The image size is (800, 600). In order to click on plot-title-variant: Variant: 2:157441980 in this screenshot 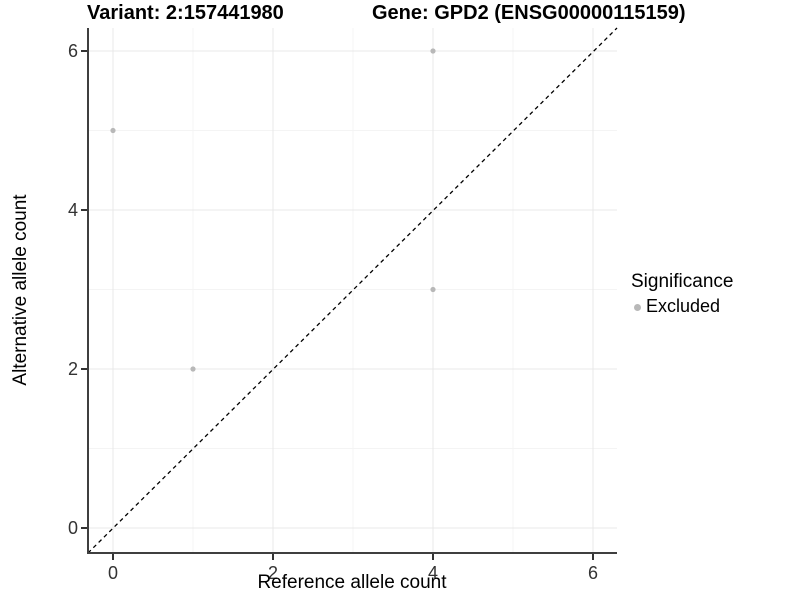, I will do `click(185, 13)`.